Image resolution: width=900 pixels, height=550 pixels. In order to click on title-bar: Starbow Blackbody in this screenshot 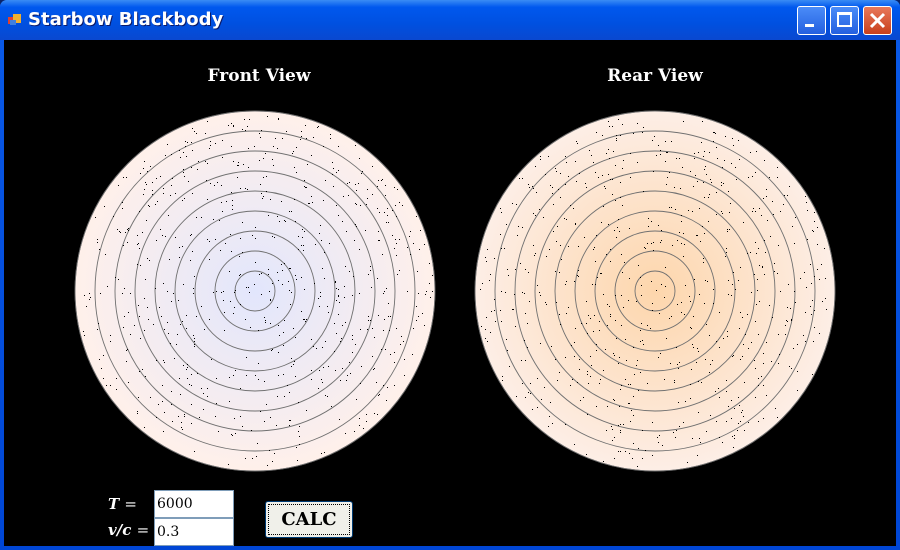, I will do `click(450, 20)`.